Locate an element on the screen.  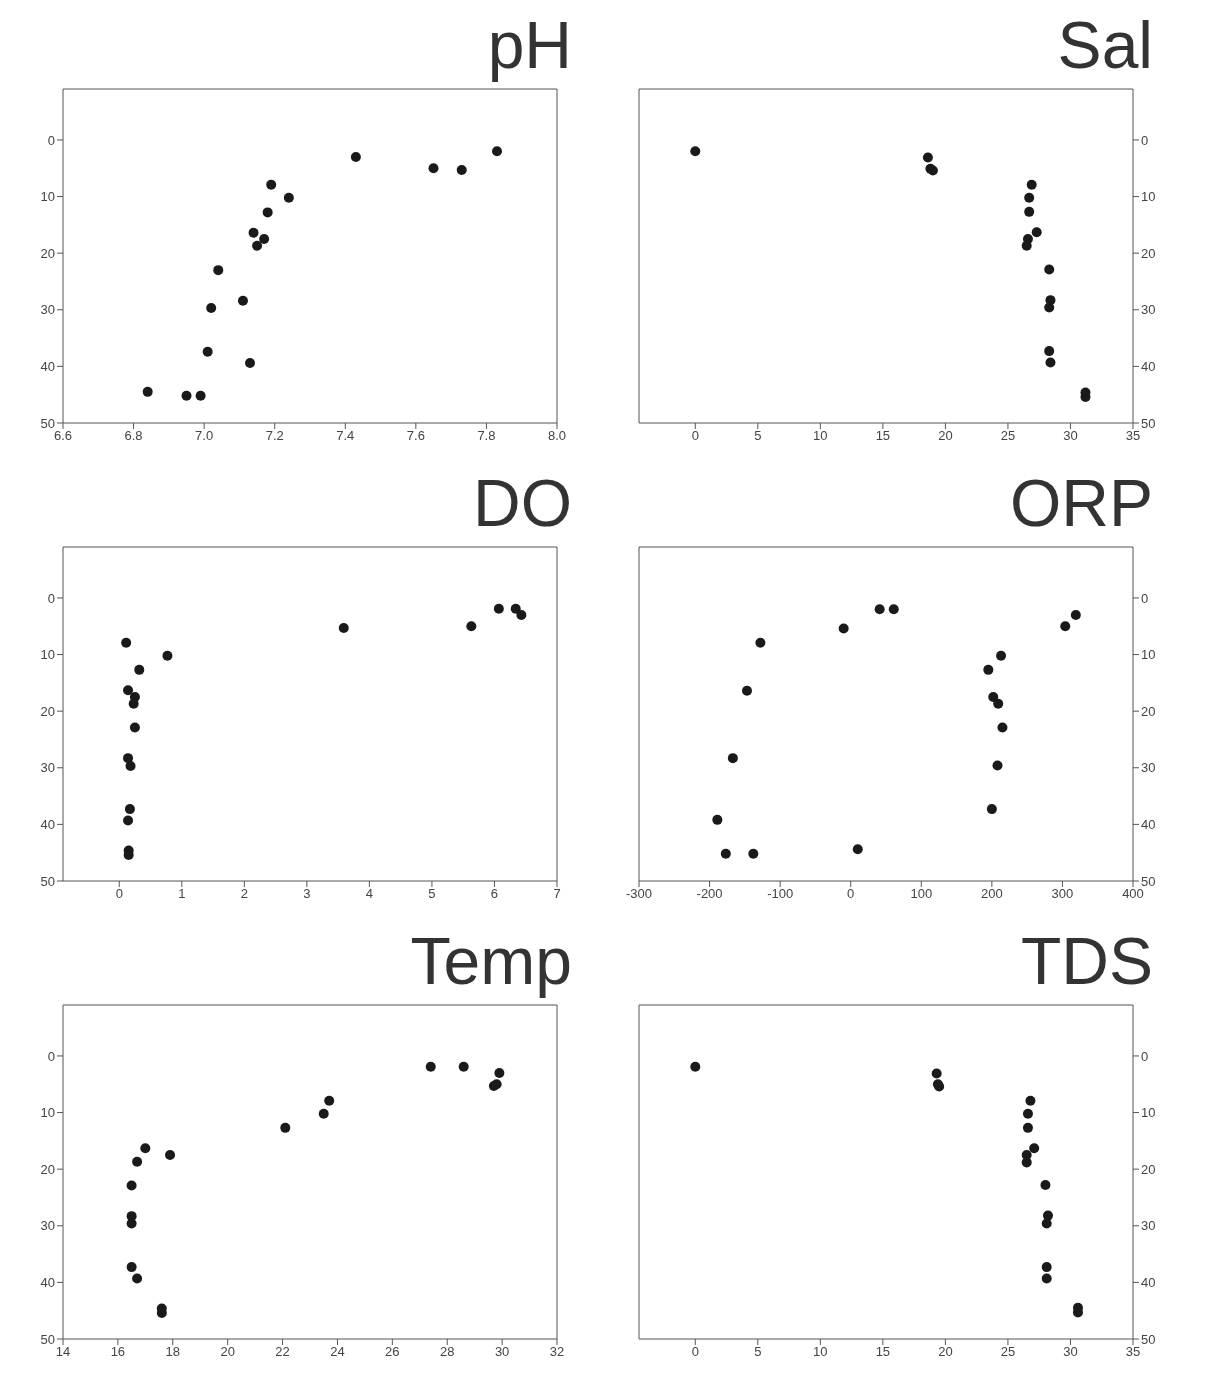
x-tick-label: 15 is located at coordinates (883, 1352).